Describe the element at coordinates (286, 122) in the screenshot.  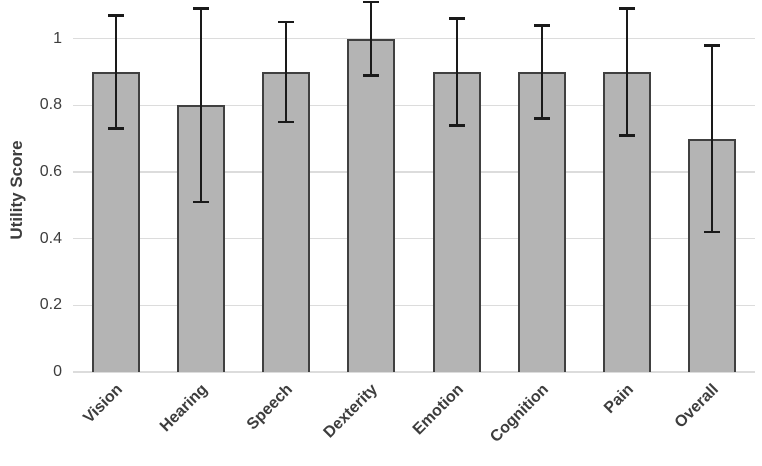
I see `error-cap-bottom-speech` at that location.